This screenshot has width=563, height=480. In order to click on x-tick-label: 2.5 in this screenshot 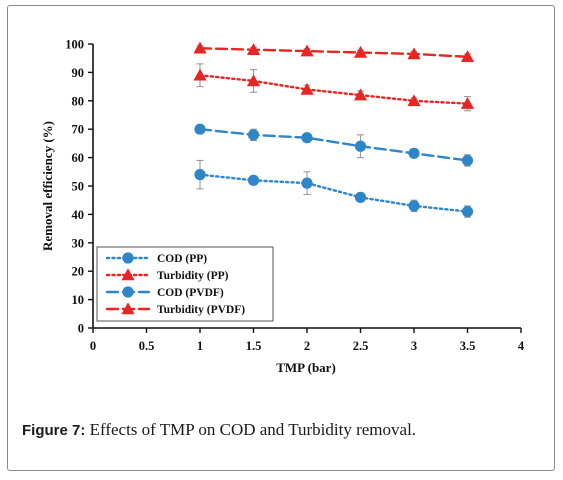, I will do `click(361, 346)`.